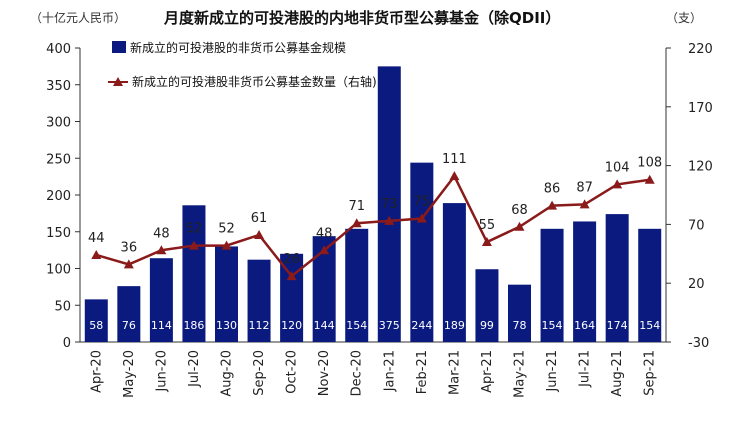 The height and width of the screenshot is (422, 730). Describe the element at coordinates (650, 373) in the screenshot. I see `x-tick-label: Sep-21` at that location.